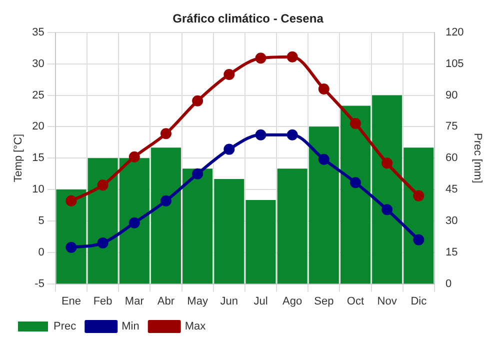 Image resolution: width=500 pixels, height=350 pixels. I want to click on y2-tick-label: 30, so click(451, 220).